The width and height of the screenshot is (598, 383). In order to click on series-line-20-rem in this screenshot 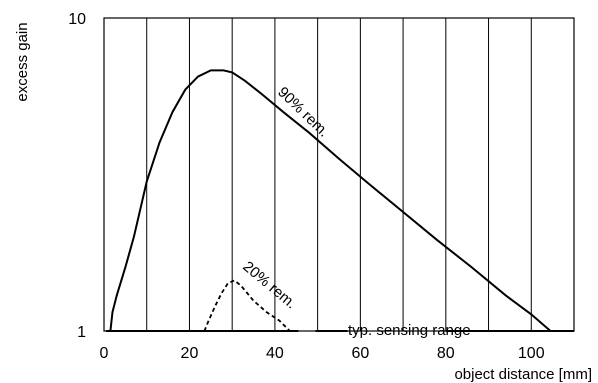, I will do `click(247, 305)`.